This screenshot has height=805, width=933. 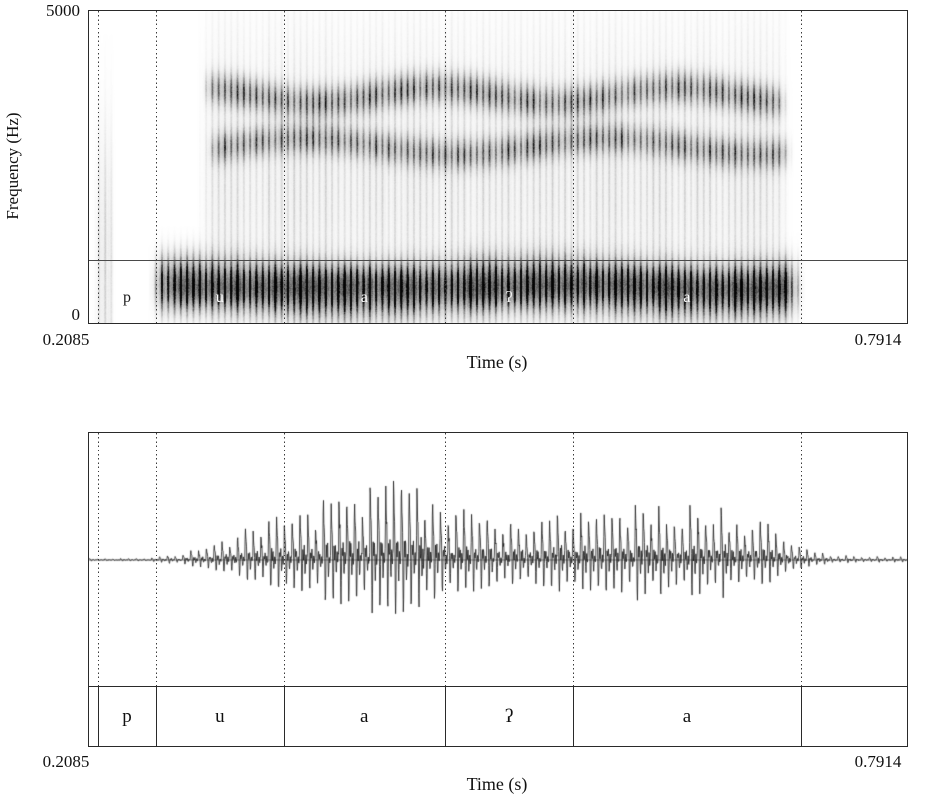 What do you see at coordinates (127, 297) in the screenshot?
I see `spectrogram-segment-label: p` at bounding box center [127, 297].